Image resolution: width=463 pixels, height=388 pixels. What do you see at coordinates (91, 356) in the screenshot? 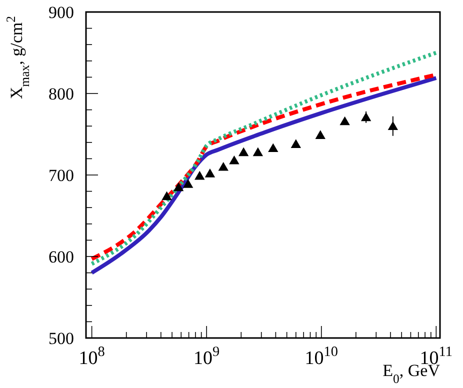
I see `x-tick-label: 10$^{8}$` at bounding box center [91, 356].